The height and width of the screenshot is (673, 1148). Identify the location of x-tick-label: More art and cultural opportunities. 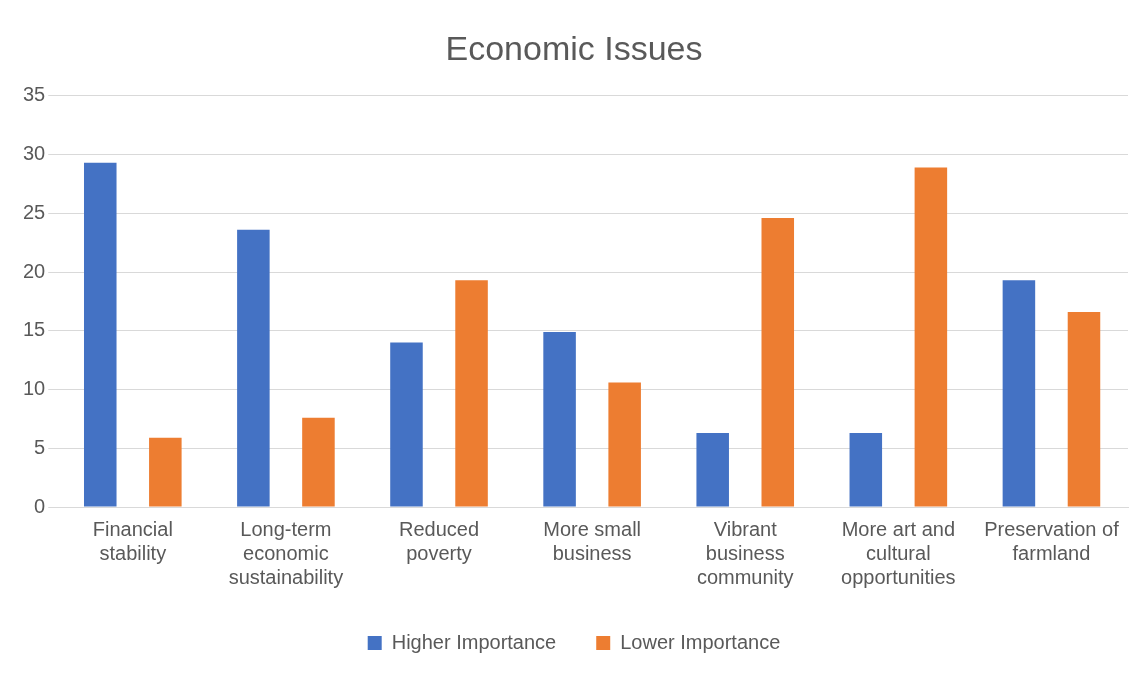
(898, 552).